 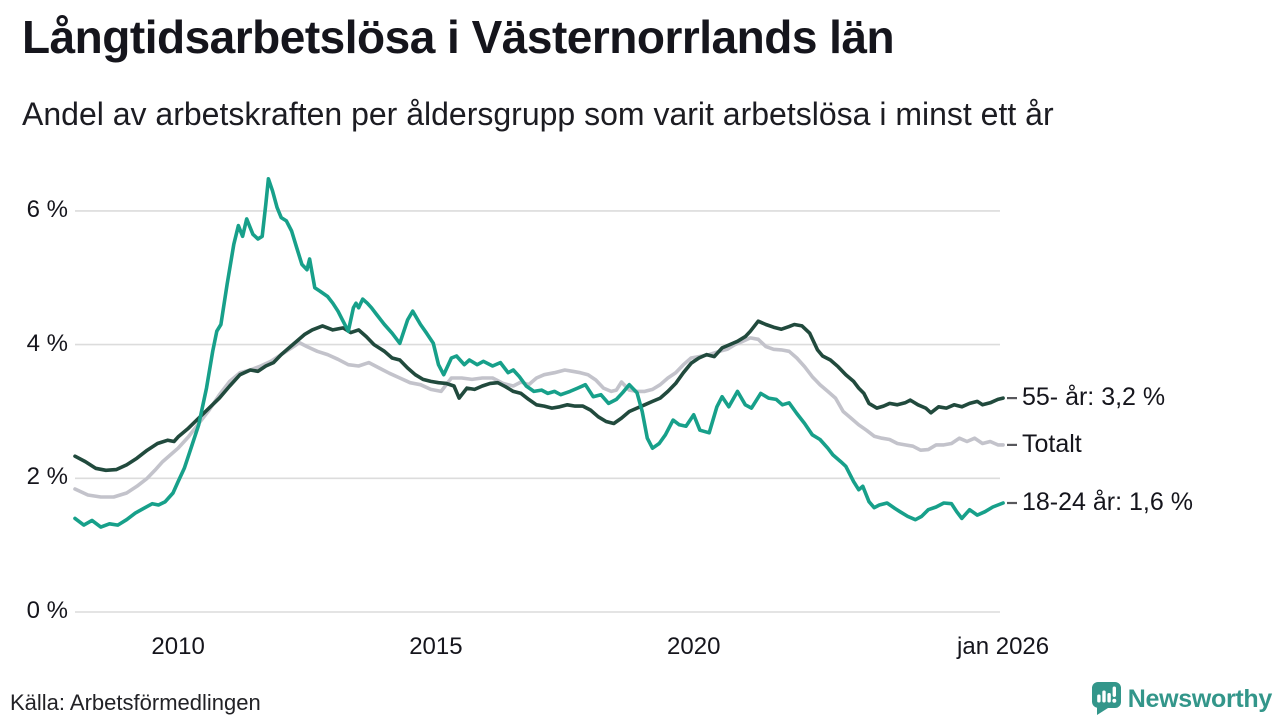 I want to click on newsworthy-logo: Newsworthy, so click(x=1181, y=699).